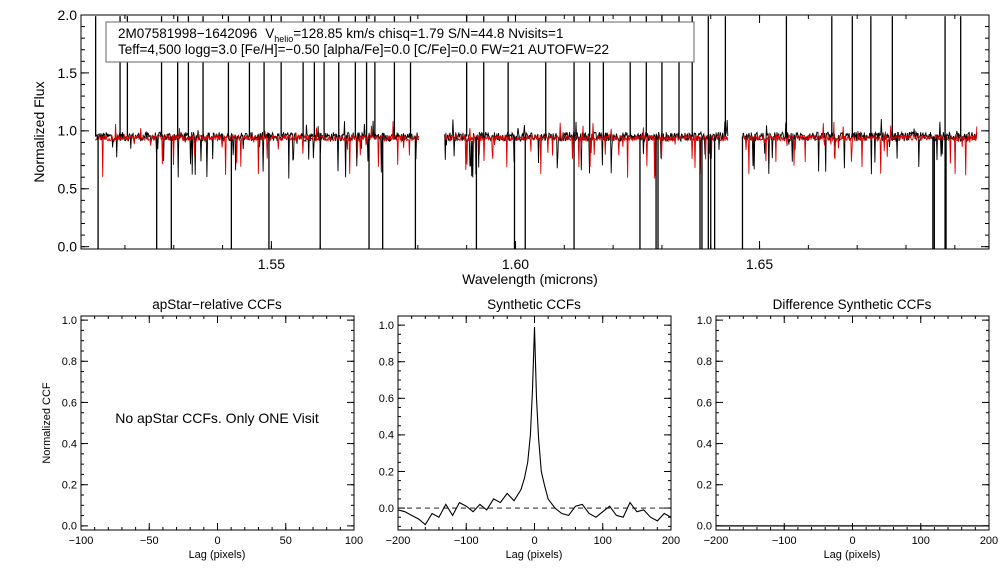  What do you see at coordinates (852, 423) in the screenshot?
I see `difference-ccf-frame` at bounding box center [852, 423].